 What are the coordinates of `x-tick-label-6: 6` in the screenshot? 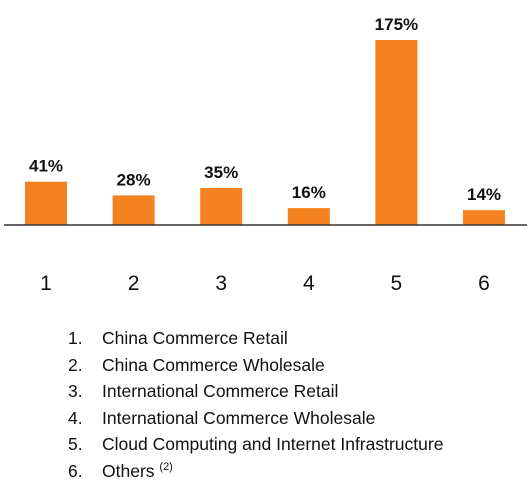 It's located at (484, 283).